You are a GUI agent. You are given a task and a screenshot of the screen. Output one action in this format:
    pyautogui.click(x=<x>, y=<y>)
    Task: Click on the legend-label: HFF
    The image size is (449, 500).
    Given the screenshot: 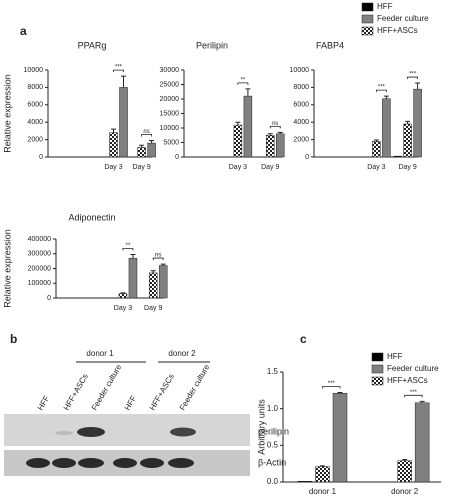 What is the action you would take?
    pyautogui.click(x=385, y=6)
    